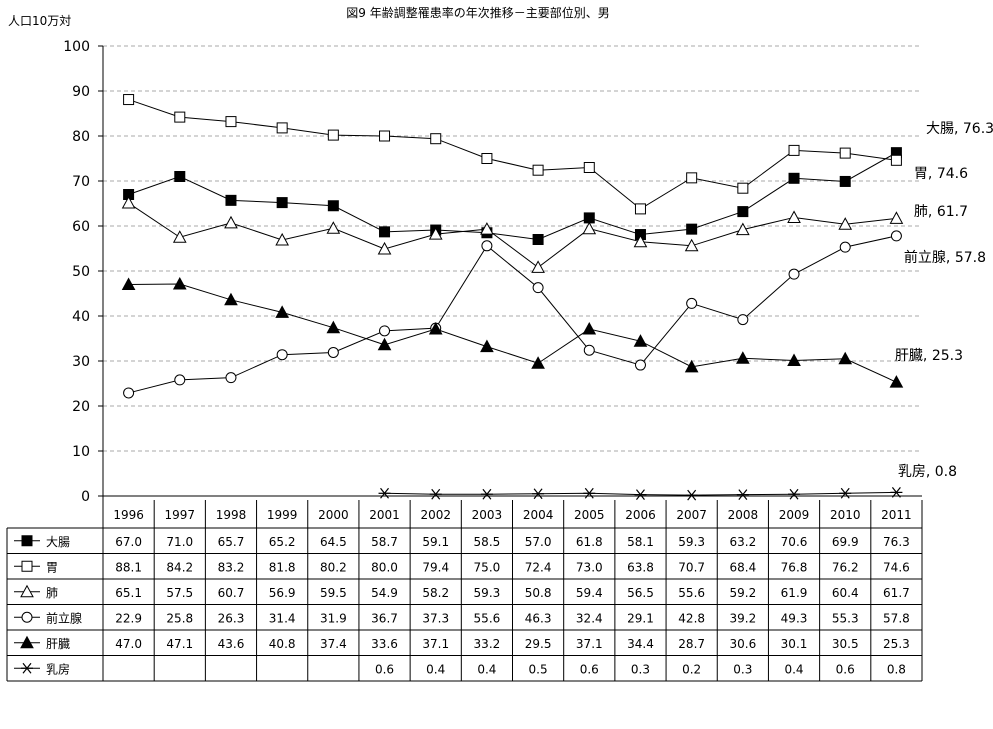 This screenshot has height=729, width=993. What do you see at coordinates (589, 669) in the screenshot?
I see `table-cell: 0.6` at bounding box center [589, 669].